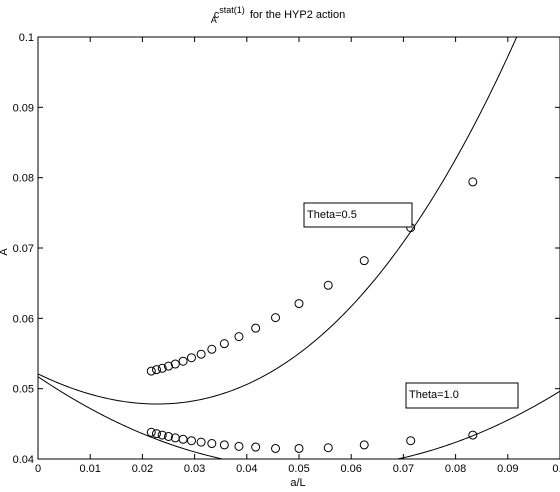  I want to click on title-main: c, so click(217, 15).